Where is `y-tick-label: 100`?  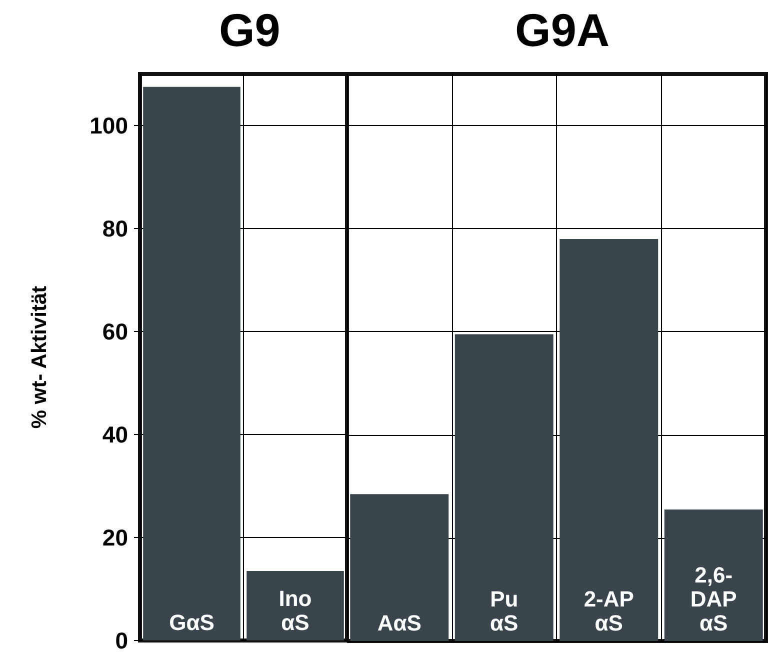
y-tick-label: 100 is located at coordinates (109, 125).